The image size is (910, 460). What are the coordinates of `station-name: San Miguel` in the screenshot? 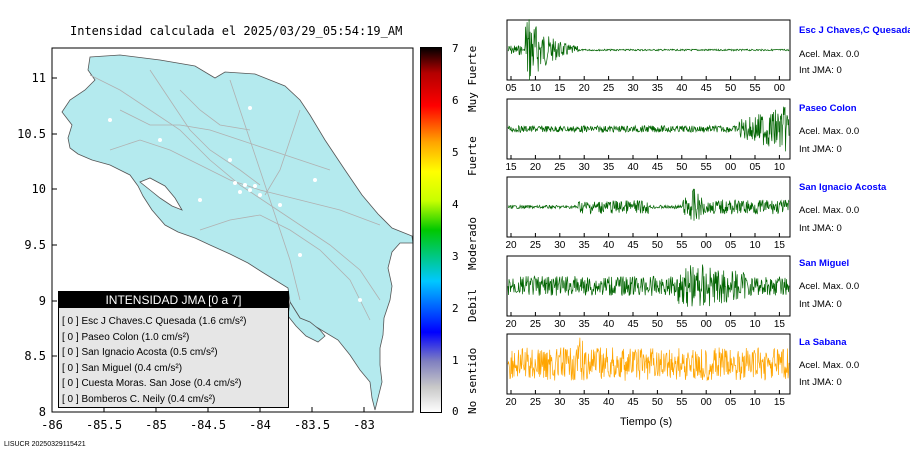 It's located at (824, 263).